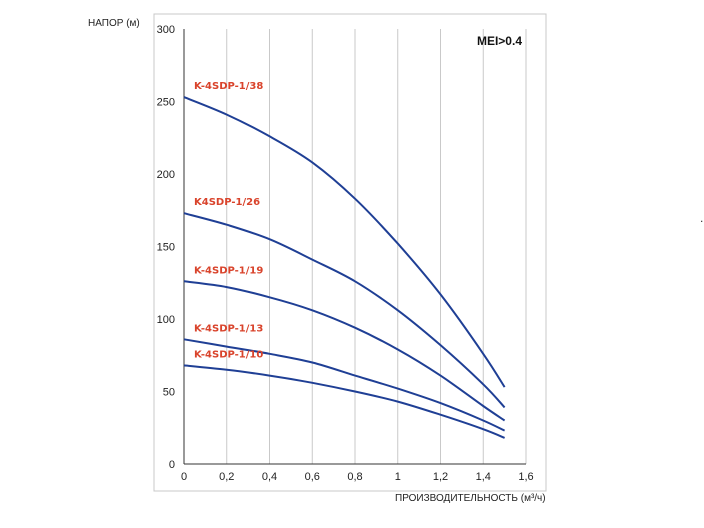 Image resolution: width=704 pixels, height=528 pixels. Describe the element at coordinates (166, 103) in the screenshot. I see `y-tick-label: 250` at that location.